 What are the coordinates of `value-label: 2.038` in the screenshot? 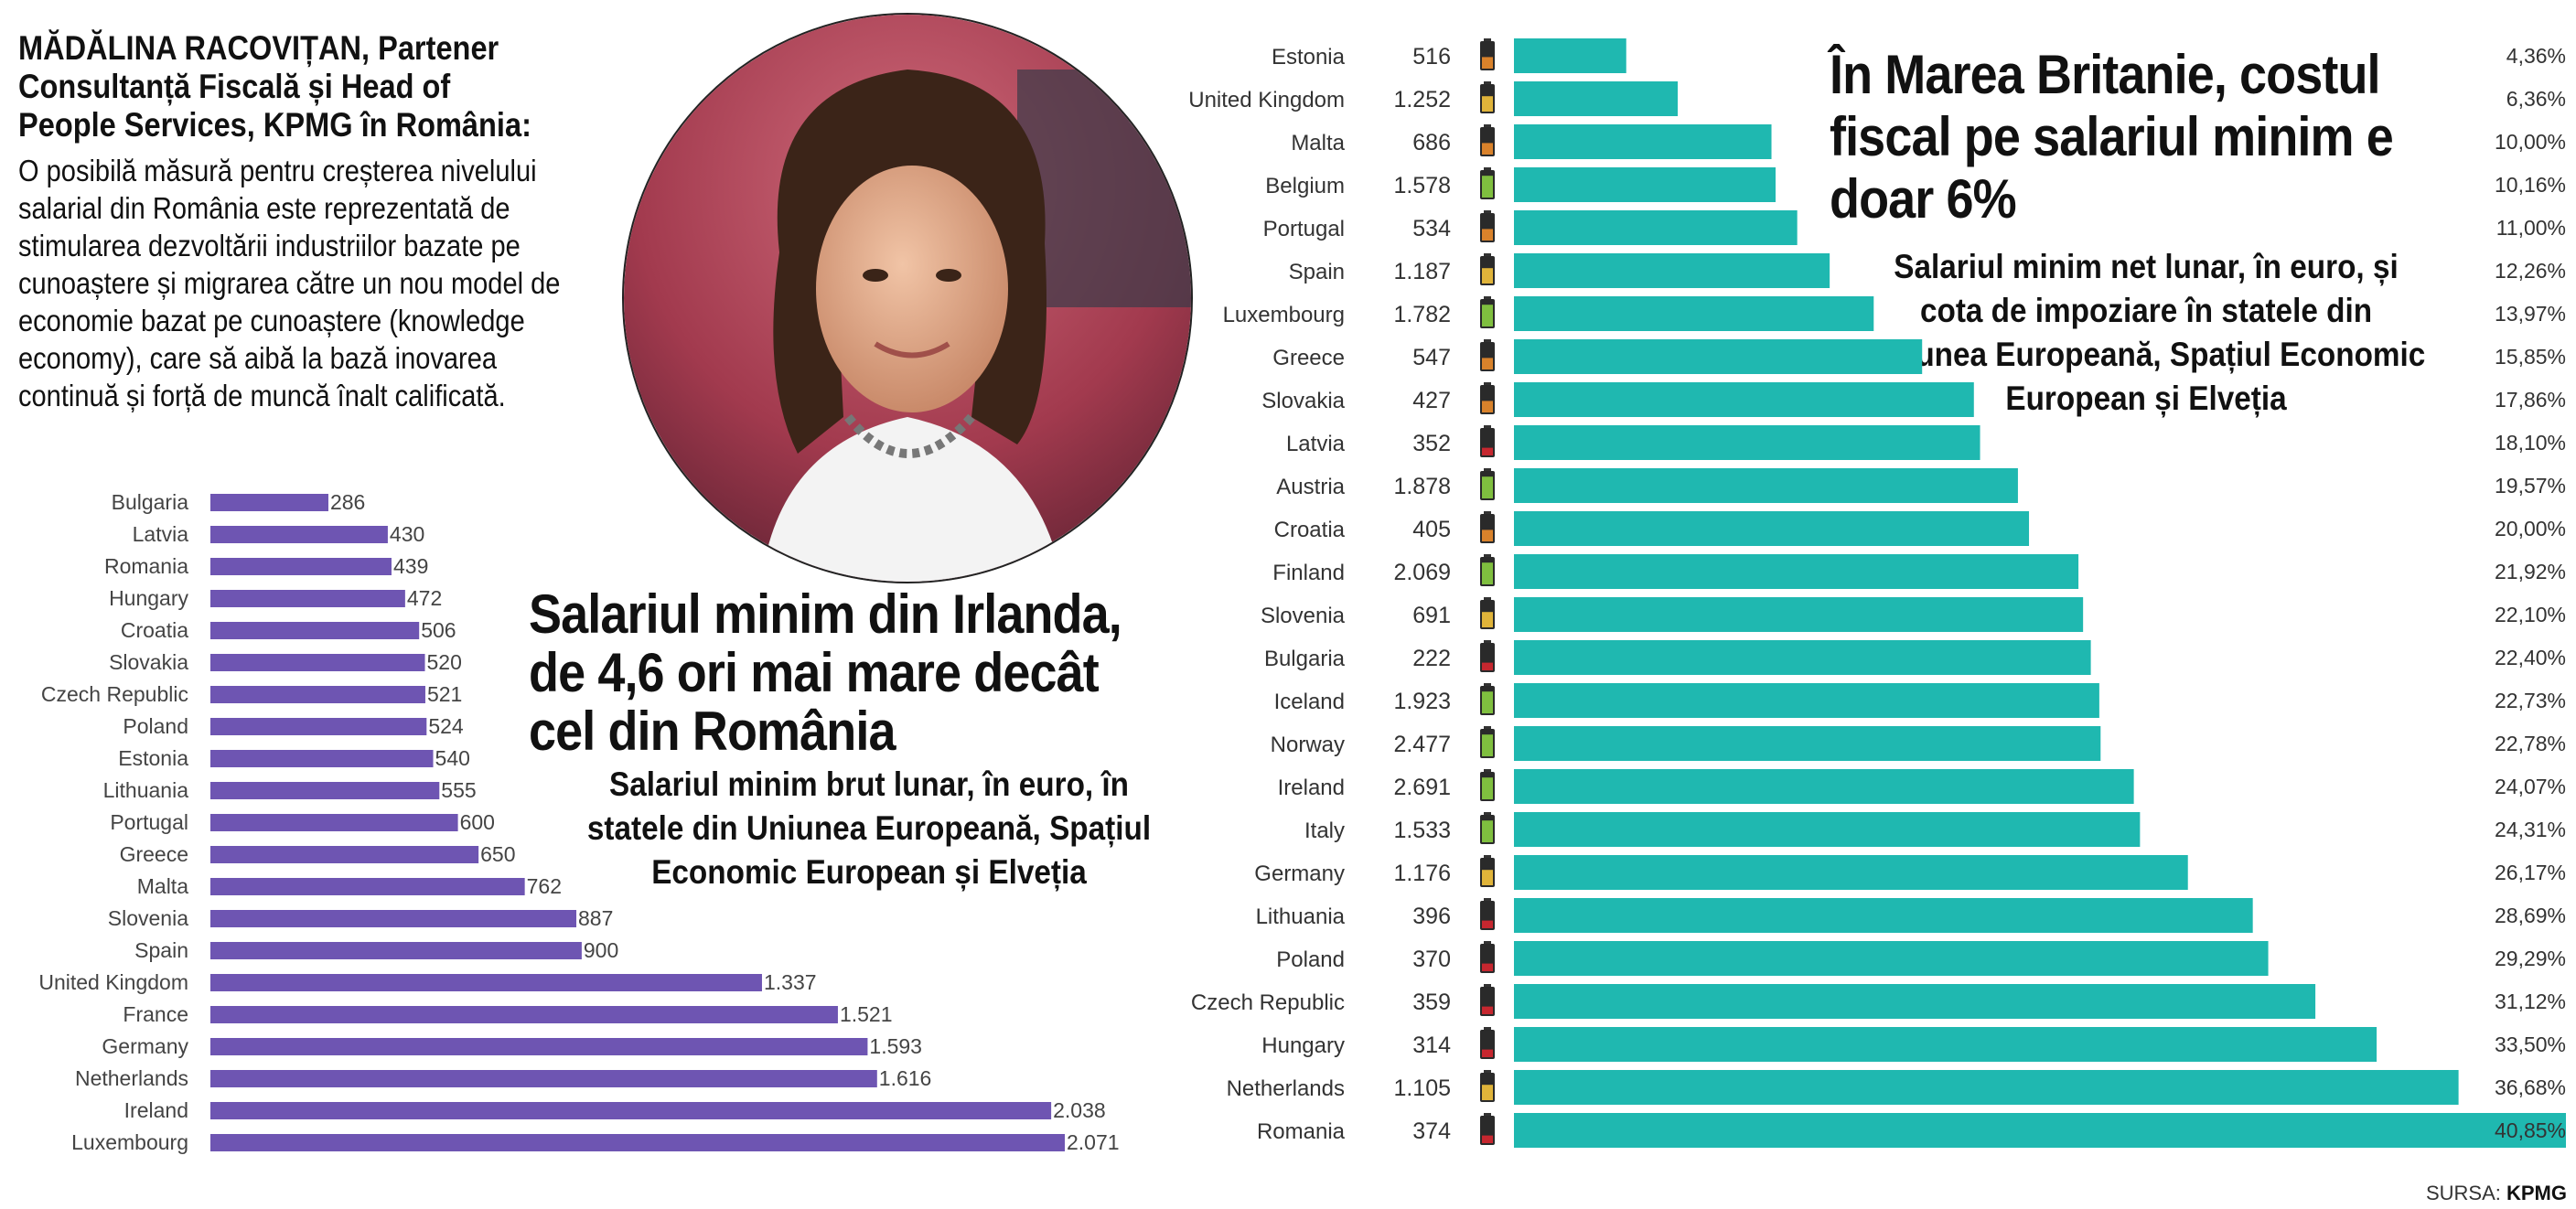 It's located at (1079, 1110).